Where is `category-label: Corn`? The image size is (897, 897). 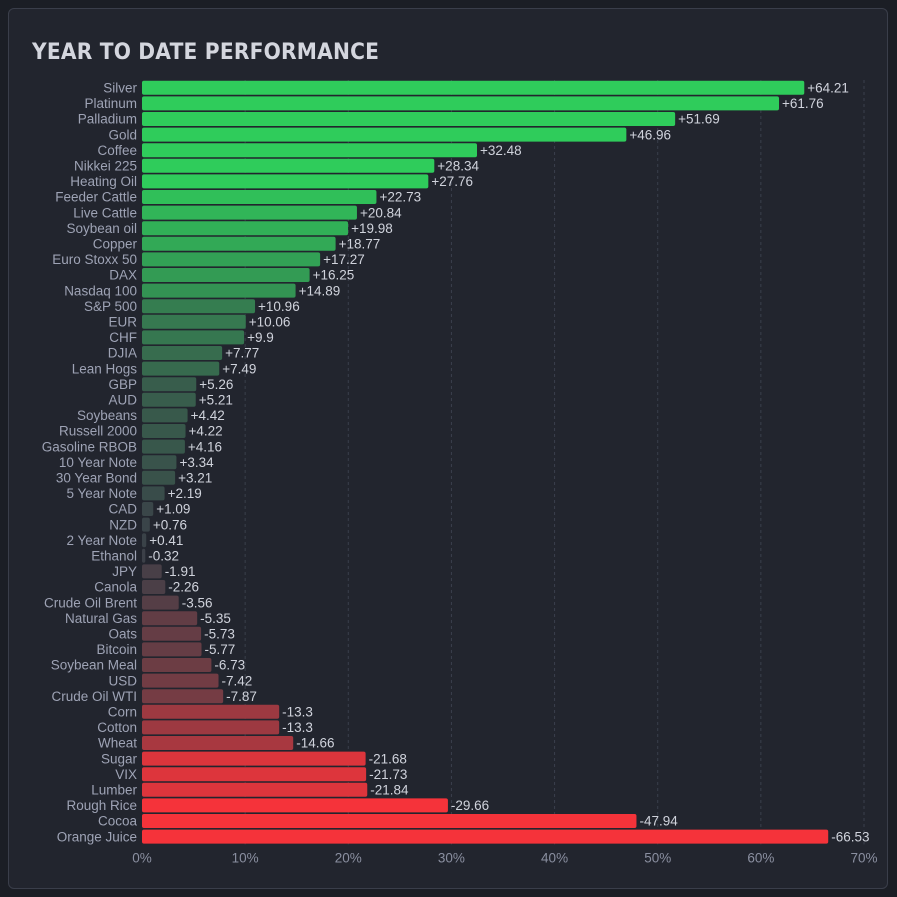
category-label: Corn is located at coordinates (122, 712).